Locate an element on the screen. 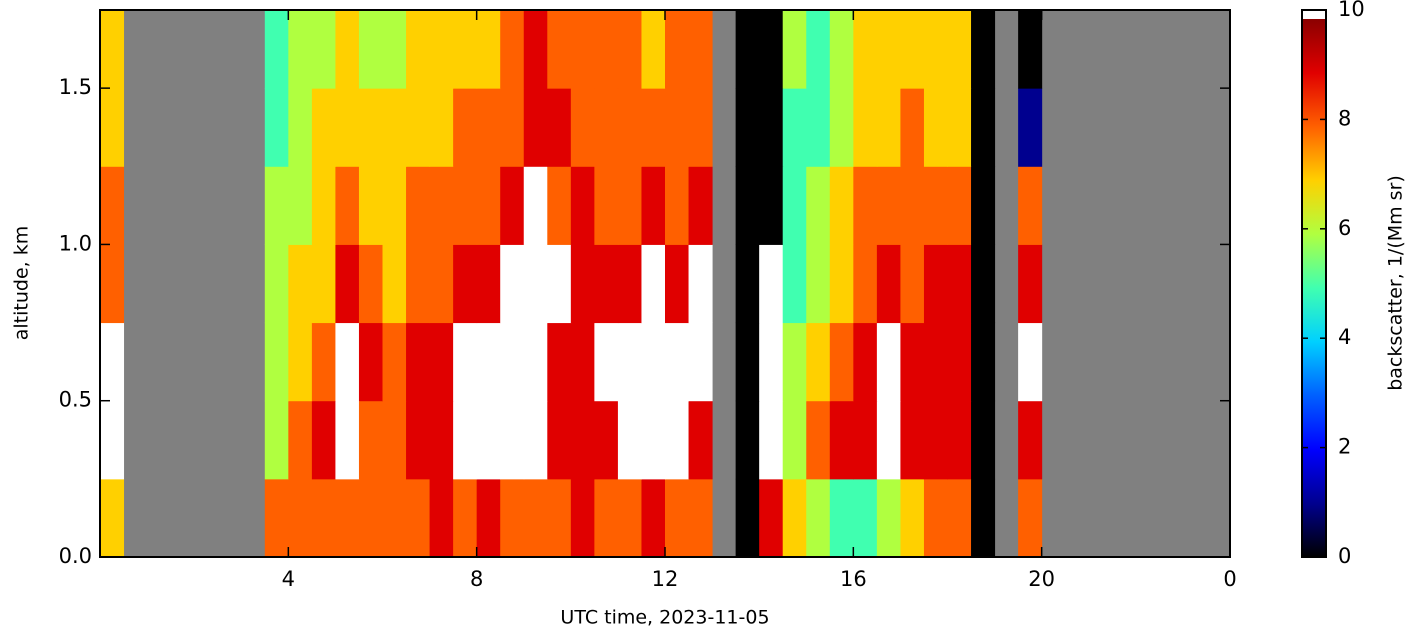  y-tick-label: 0.5 is located at coordinates (75, 400).